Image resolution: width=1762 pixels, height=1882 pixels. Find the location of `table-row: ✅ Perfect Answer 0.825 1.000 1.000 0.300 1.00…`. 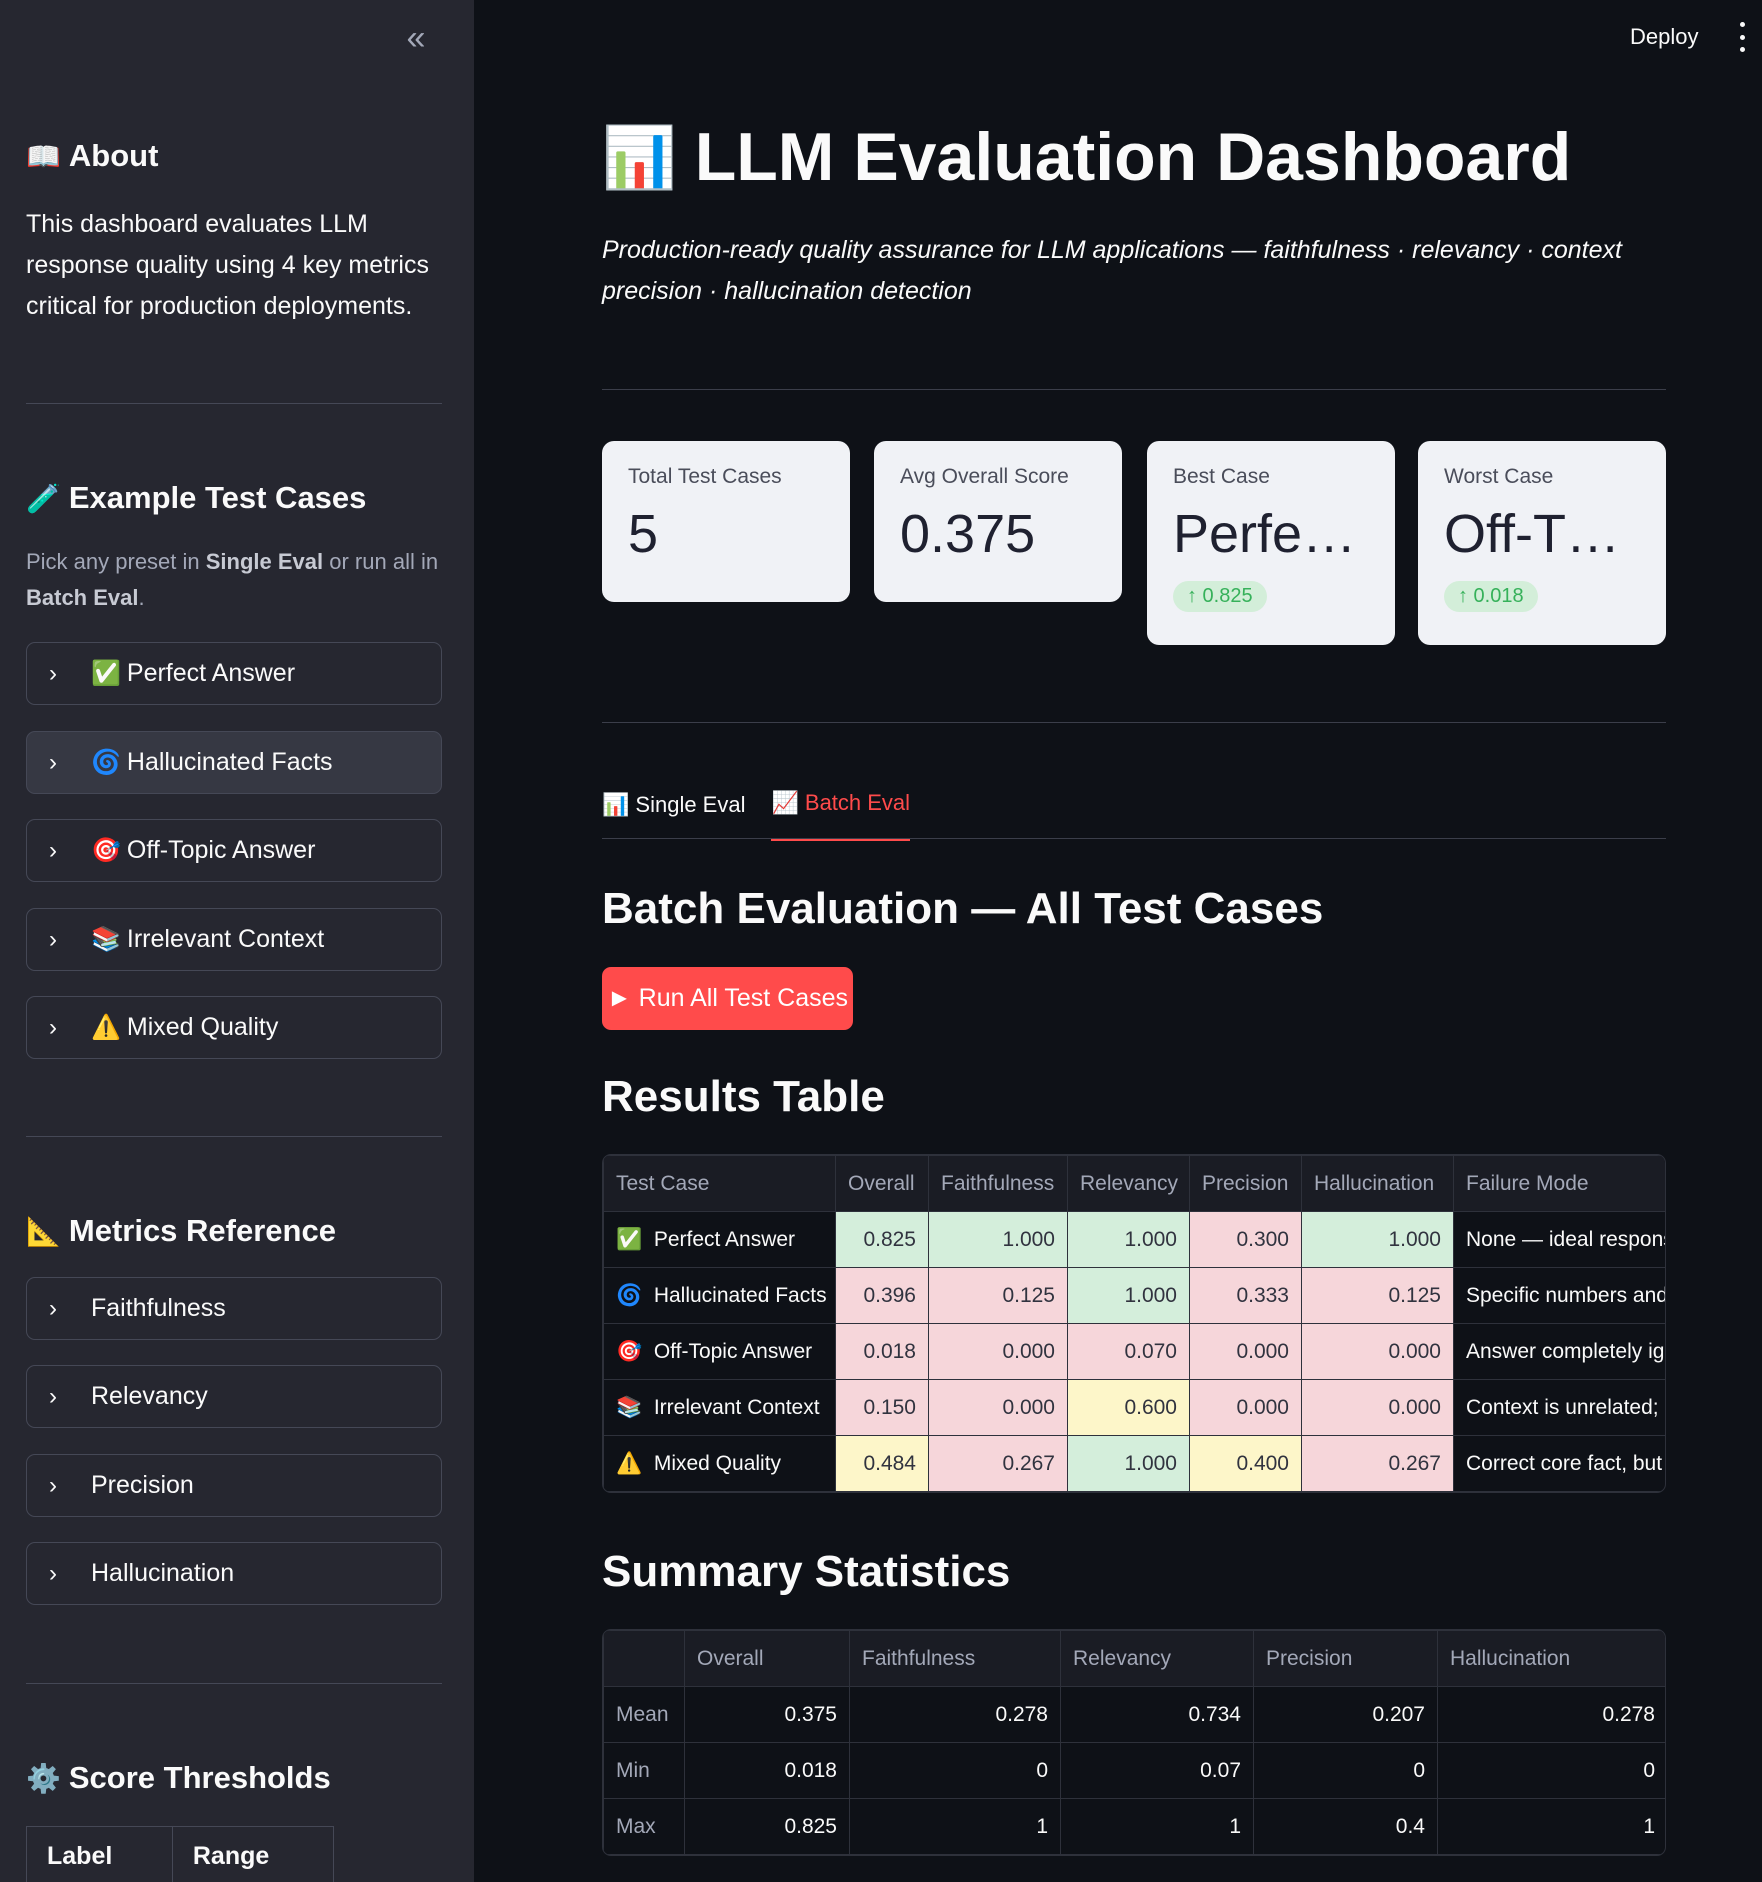

table-row: ✅ Perfect Answer 0.825 1.000 1.000 0.300 1.00… is located at coordinates (1134, 1239).